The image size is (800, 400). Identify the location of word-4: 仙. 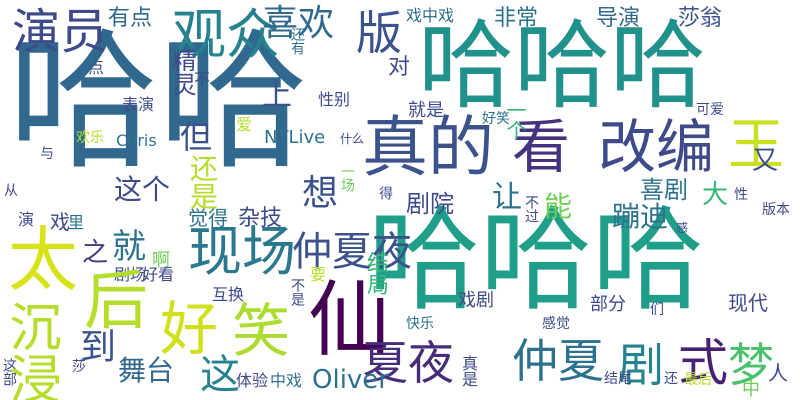
(349, 320).